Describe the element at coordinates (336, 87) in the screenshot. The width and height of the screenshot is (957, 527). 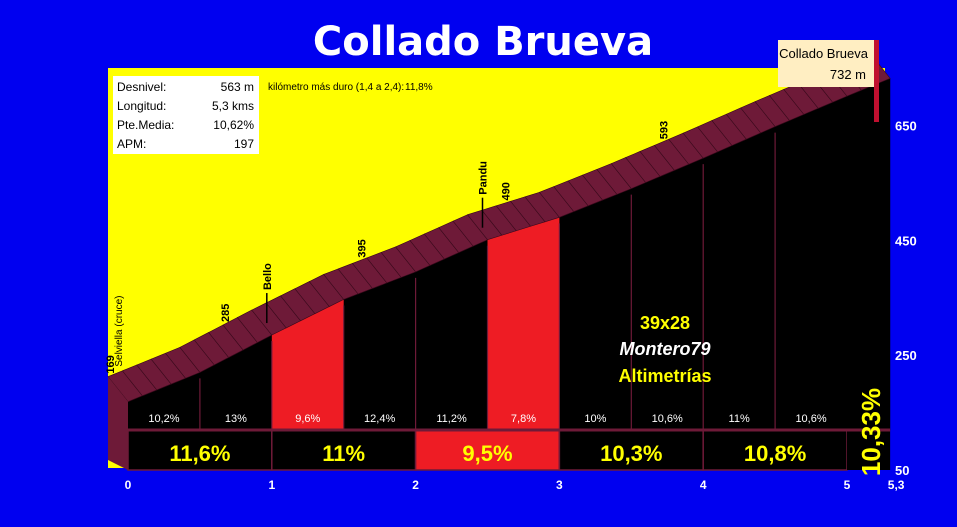
I see `hardest-km-label: kilómetro más duro (1,4 a 2,4):` at that location.